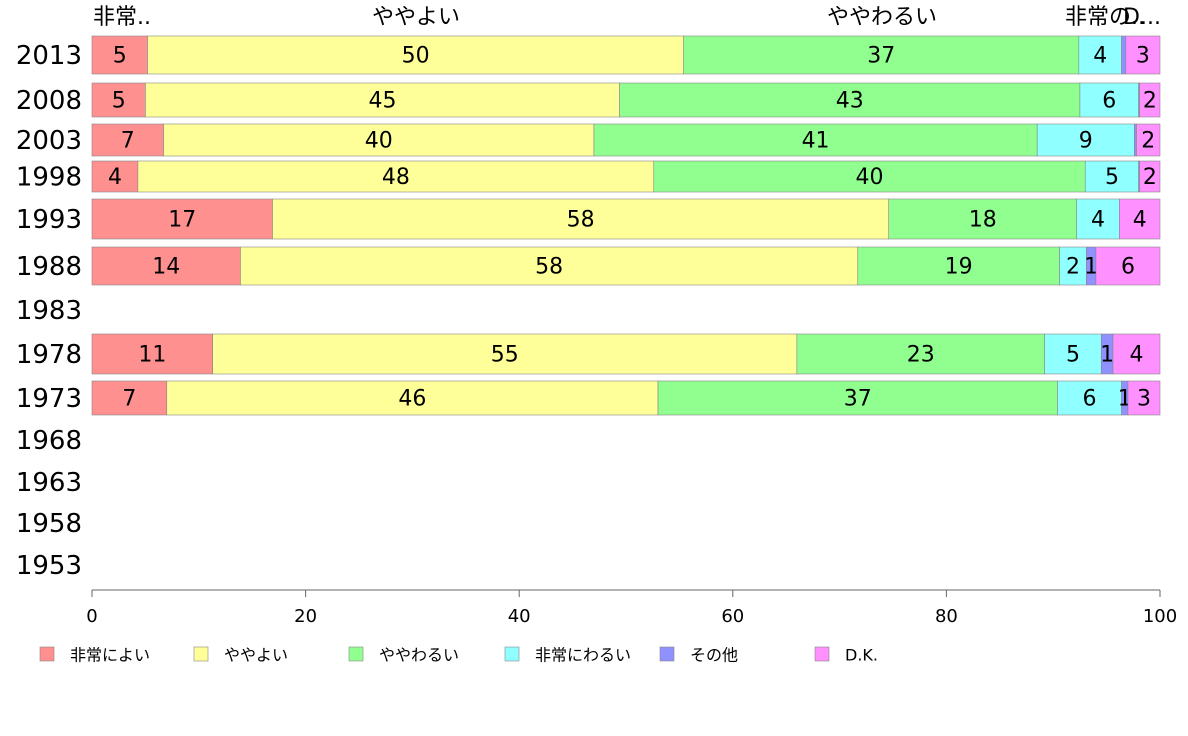  I want to click on data-label: 7, so click(129, 399).